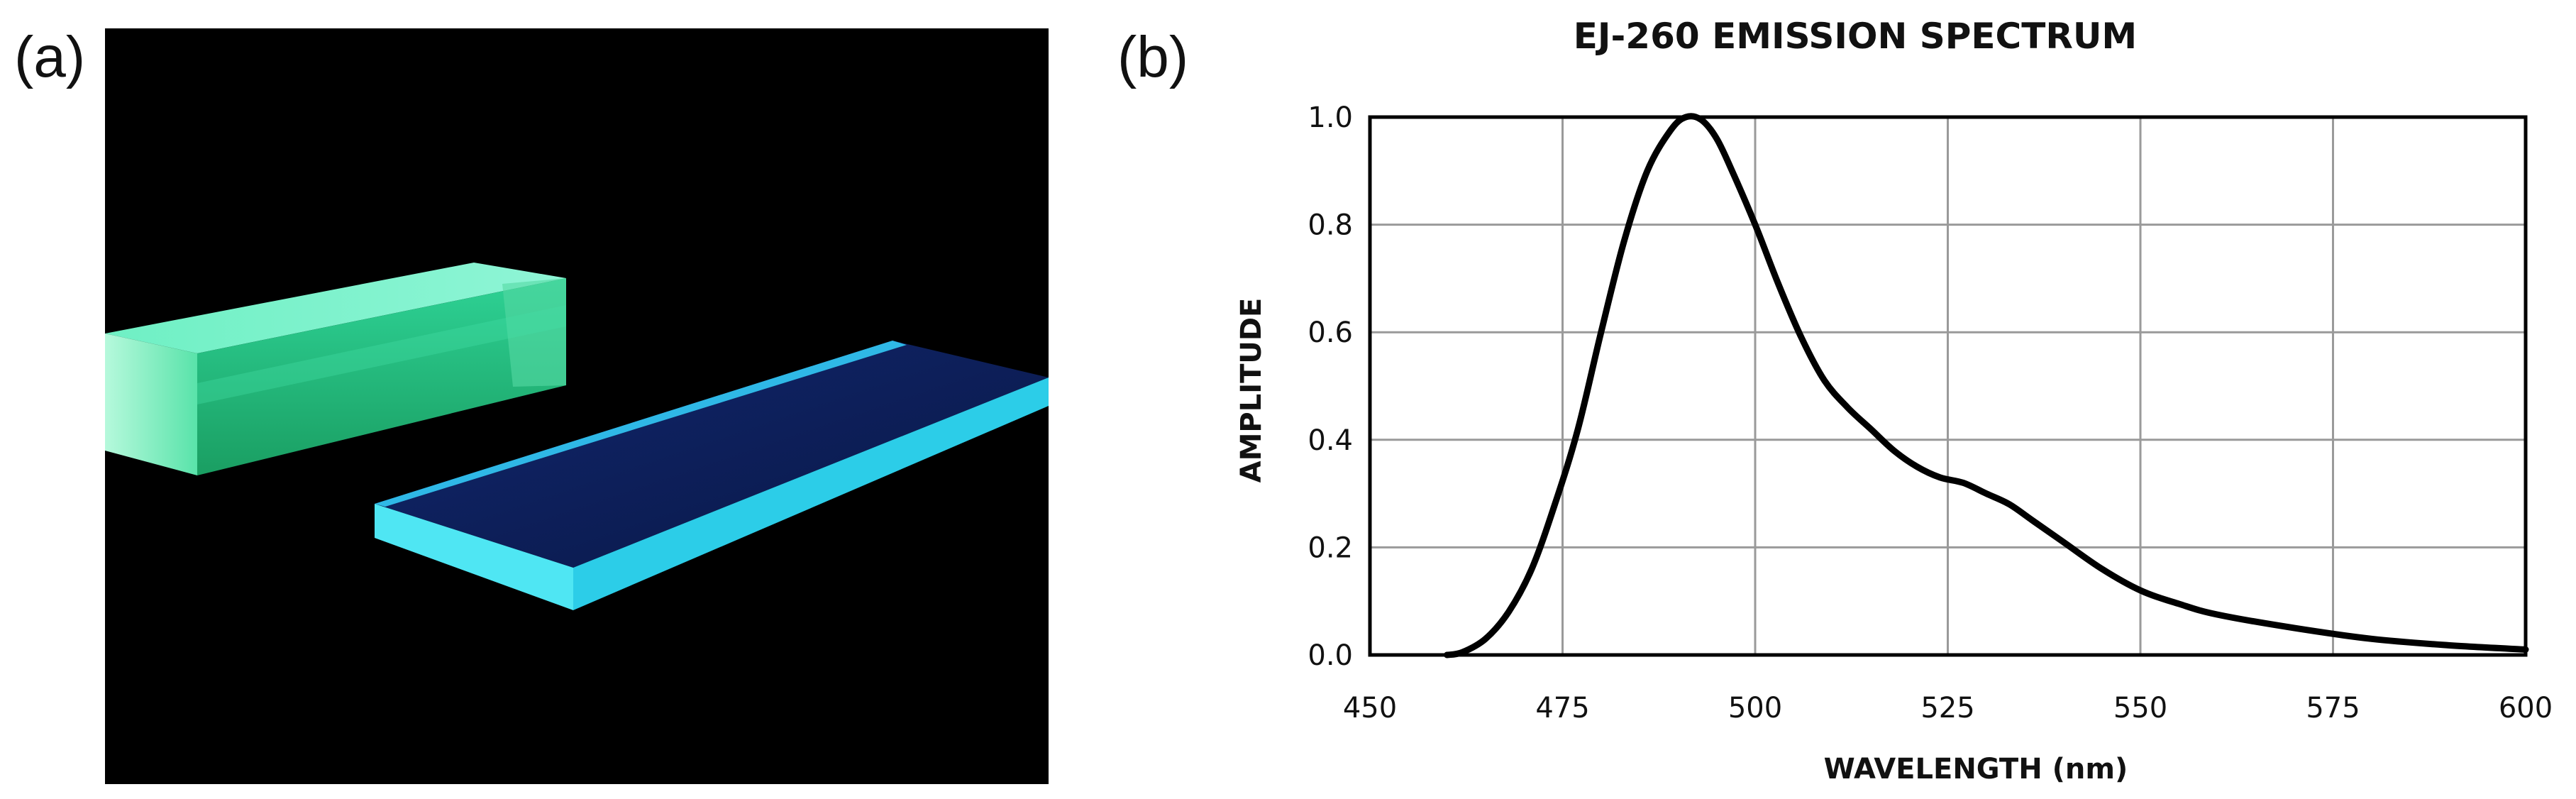  What do you see at coordinates (1855, 36) in the screenshot?
I see `chart-title: EJ-260 EMISSION SPECTRUM` at bounding box center [1855, 36].